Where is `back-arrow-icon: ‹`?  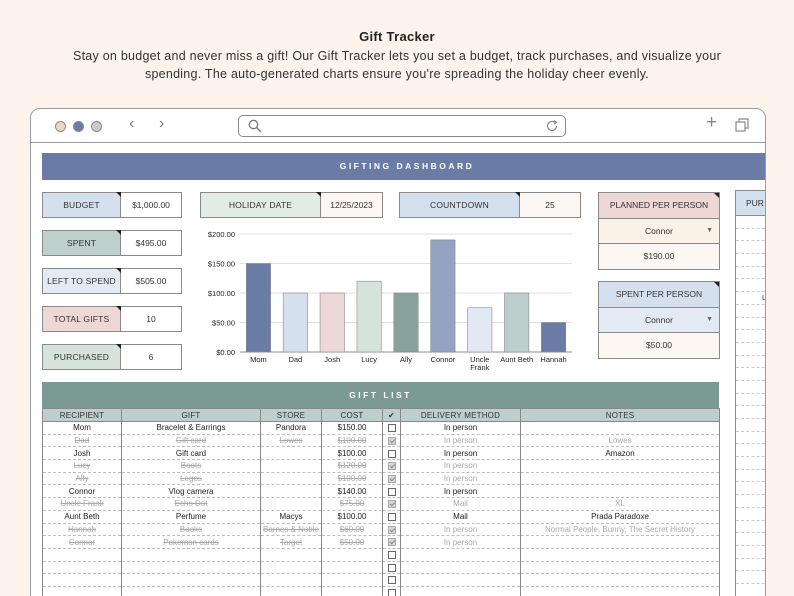 back-arrow-icon: ‹ is located at coordinates (132, 123).